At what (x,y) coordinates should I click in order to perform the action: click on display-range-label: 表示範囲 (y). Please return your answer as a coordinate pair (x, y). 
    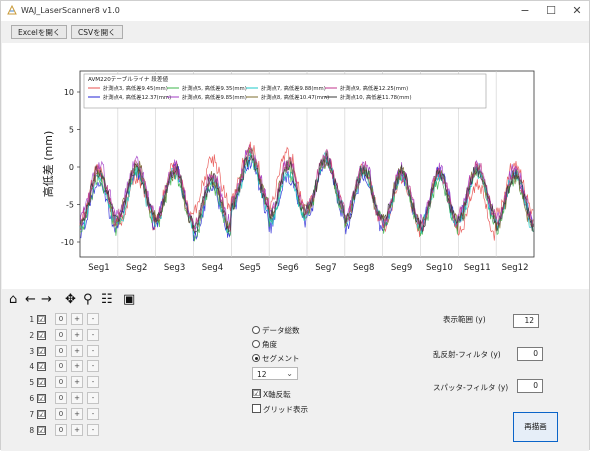
    Looking at the image, I should click on (464, 319).